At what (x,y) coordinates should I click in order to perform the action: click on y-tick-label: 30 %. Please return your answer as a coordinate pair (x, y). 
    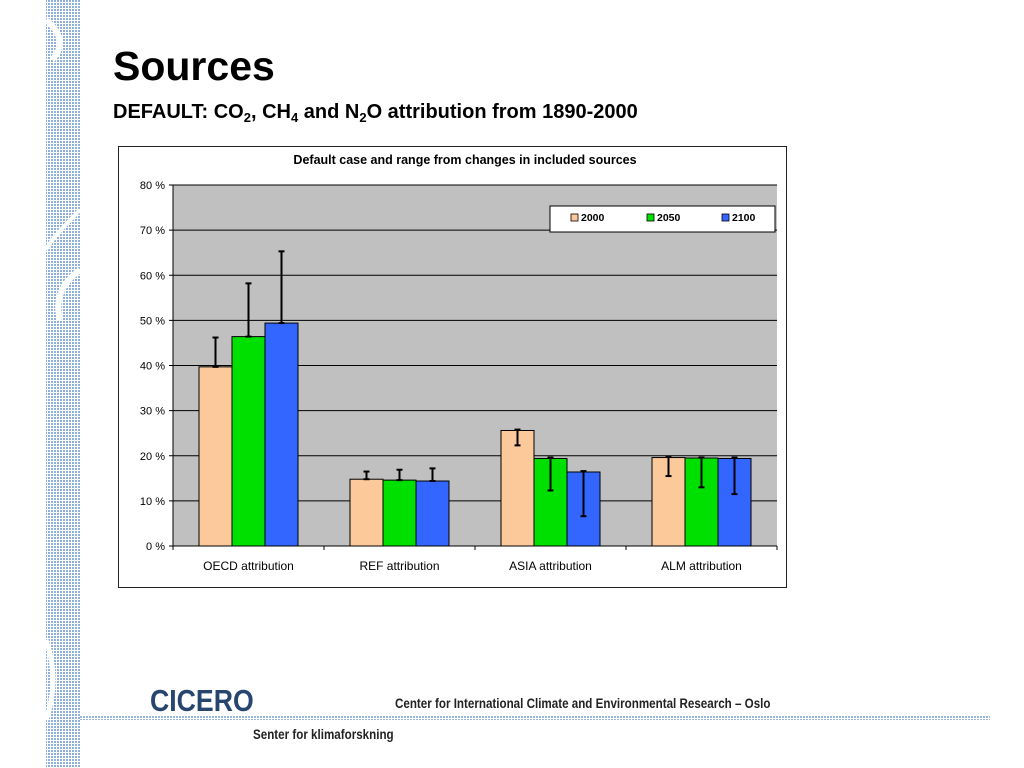
    Looking at the image, I should click on (152, 412).